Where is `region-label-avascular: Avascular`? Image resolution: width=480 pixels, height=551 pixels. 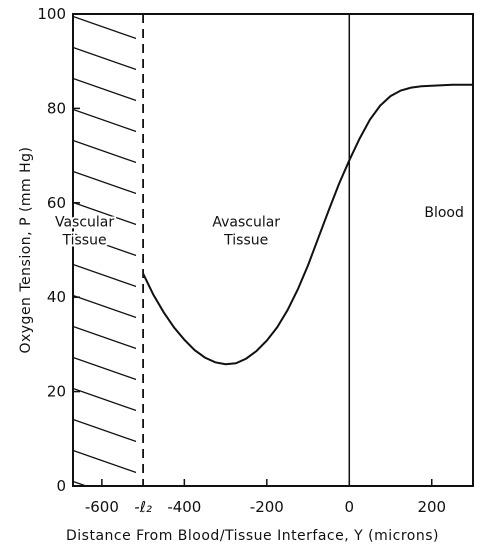
region-label-avascular: Avascular is located at coordinates (246, 222).